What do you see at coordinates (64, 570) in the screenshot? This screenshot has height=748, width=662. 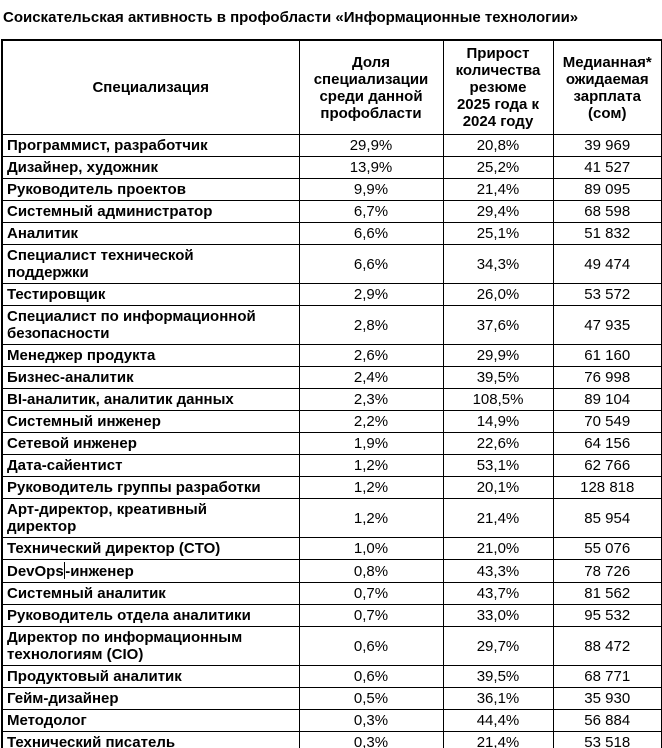 I see `text-cursor` at bounding box center [64, 570].